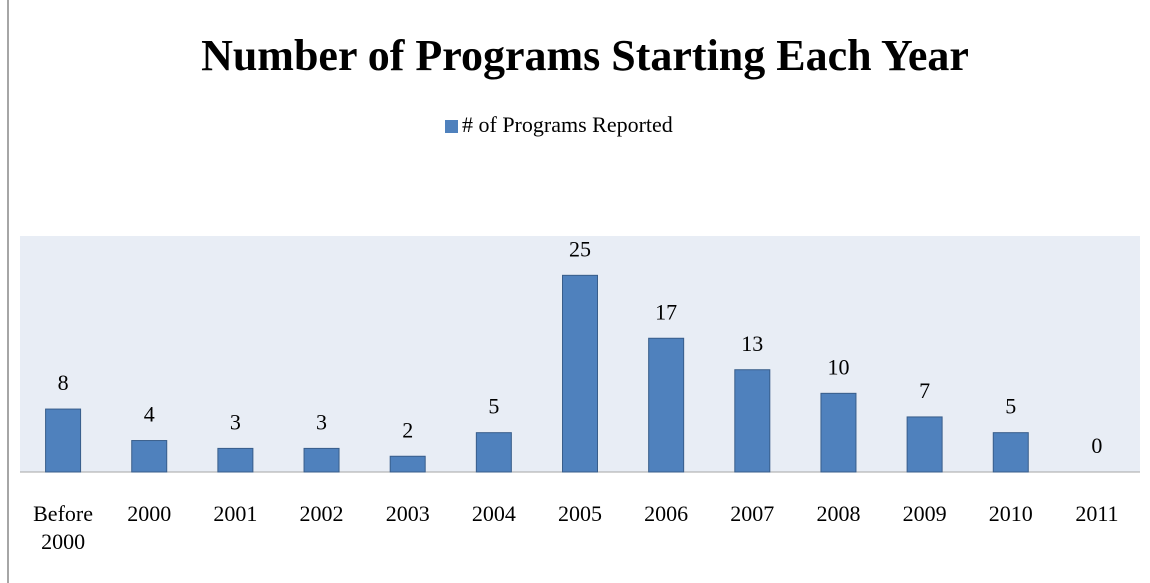  I want to click on data-label: 7, so click(924, 390).